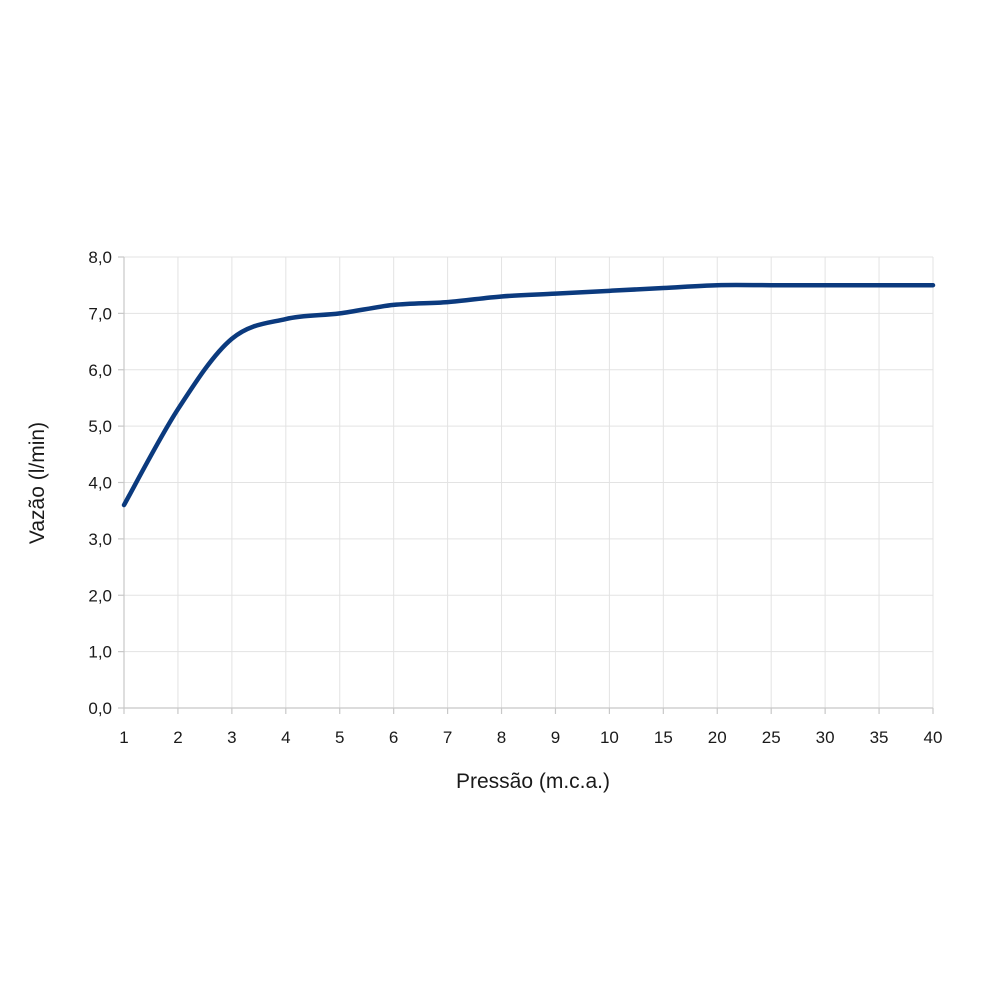  What do you see at coordinates (501, 737) in the screenshot?
I see `x-tick-label: 8` at bounding box center [501, 737].